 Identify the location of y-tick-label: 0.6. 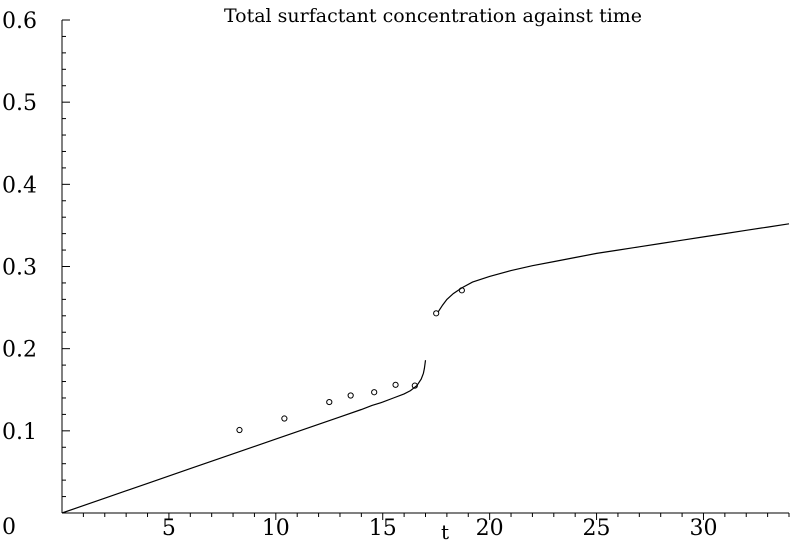
(19, 21).